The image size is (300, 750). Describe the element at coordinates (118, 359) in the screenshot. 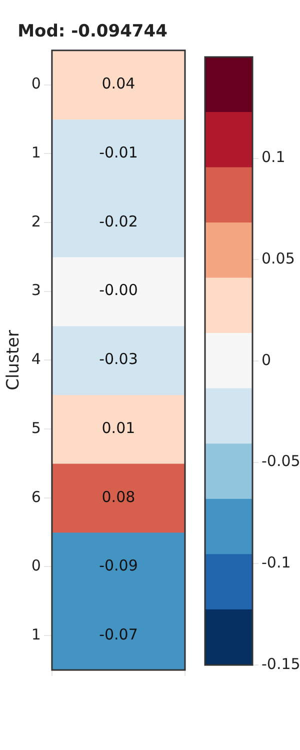

I see `data-label: -0.03` at that location.